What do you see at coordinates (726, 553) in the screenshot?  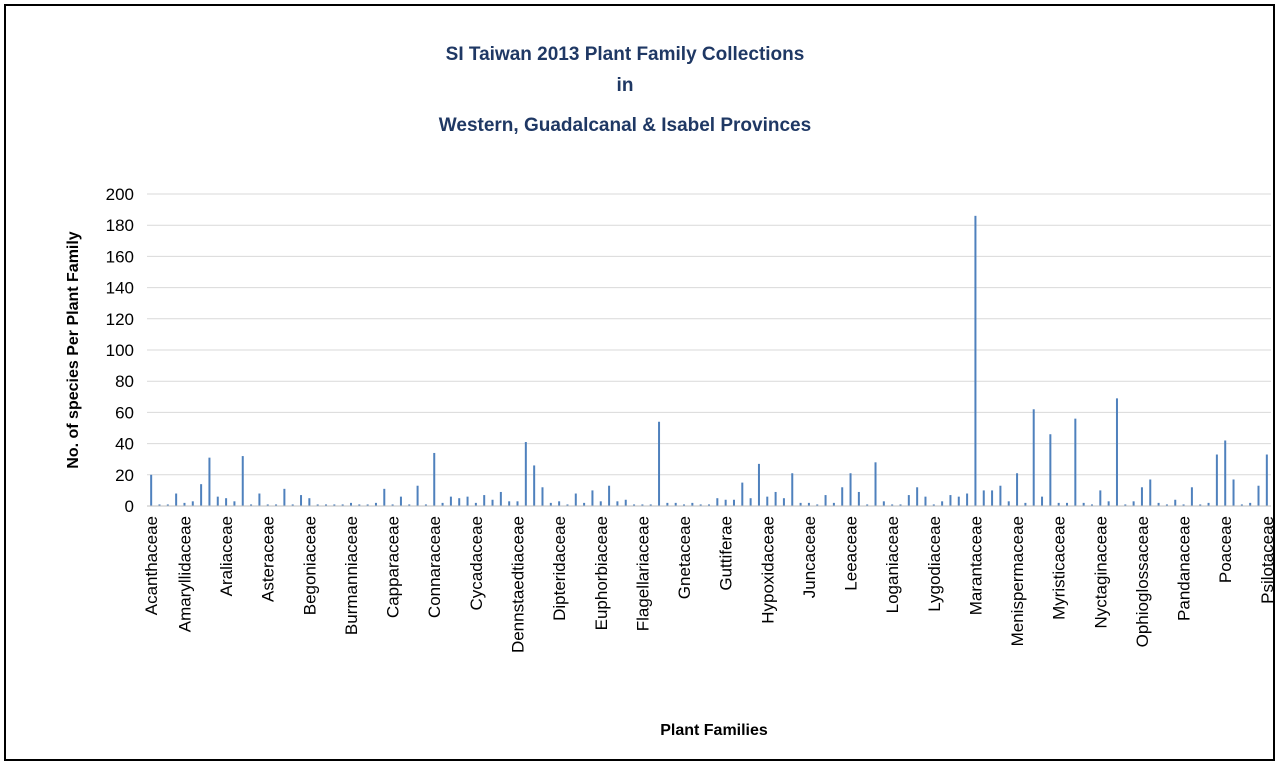 I see `x-tick-label: Guttiferae` at bounding box center [726, 553].